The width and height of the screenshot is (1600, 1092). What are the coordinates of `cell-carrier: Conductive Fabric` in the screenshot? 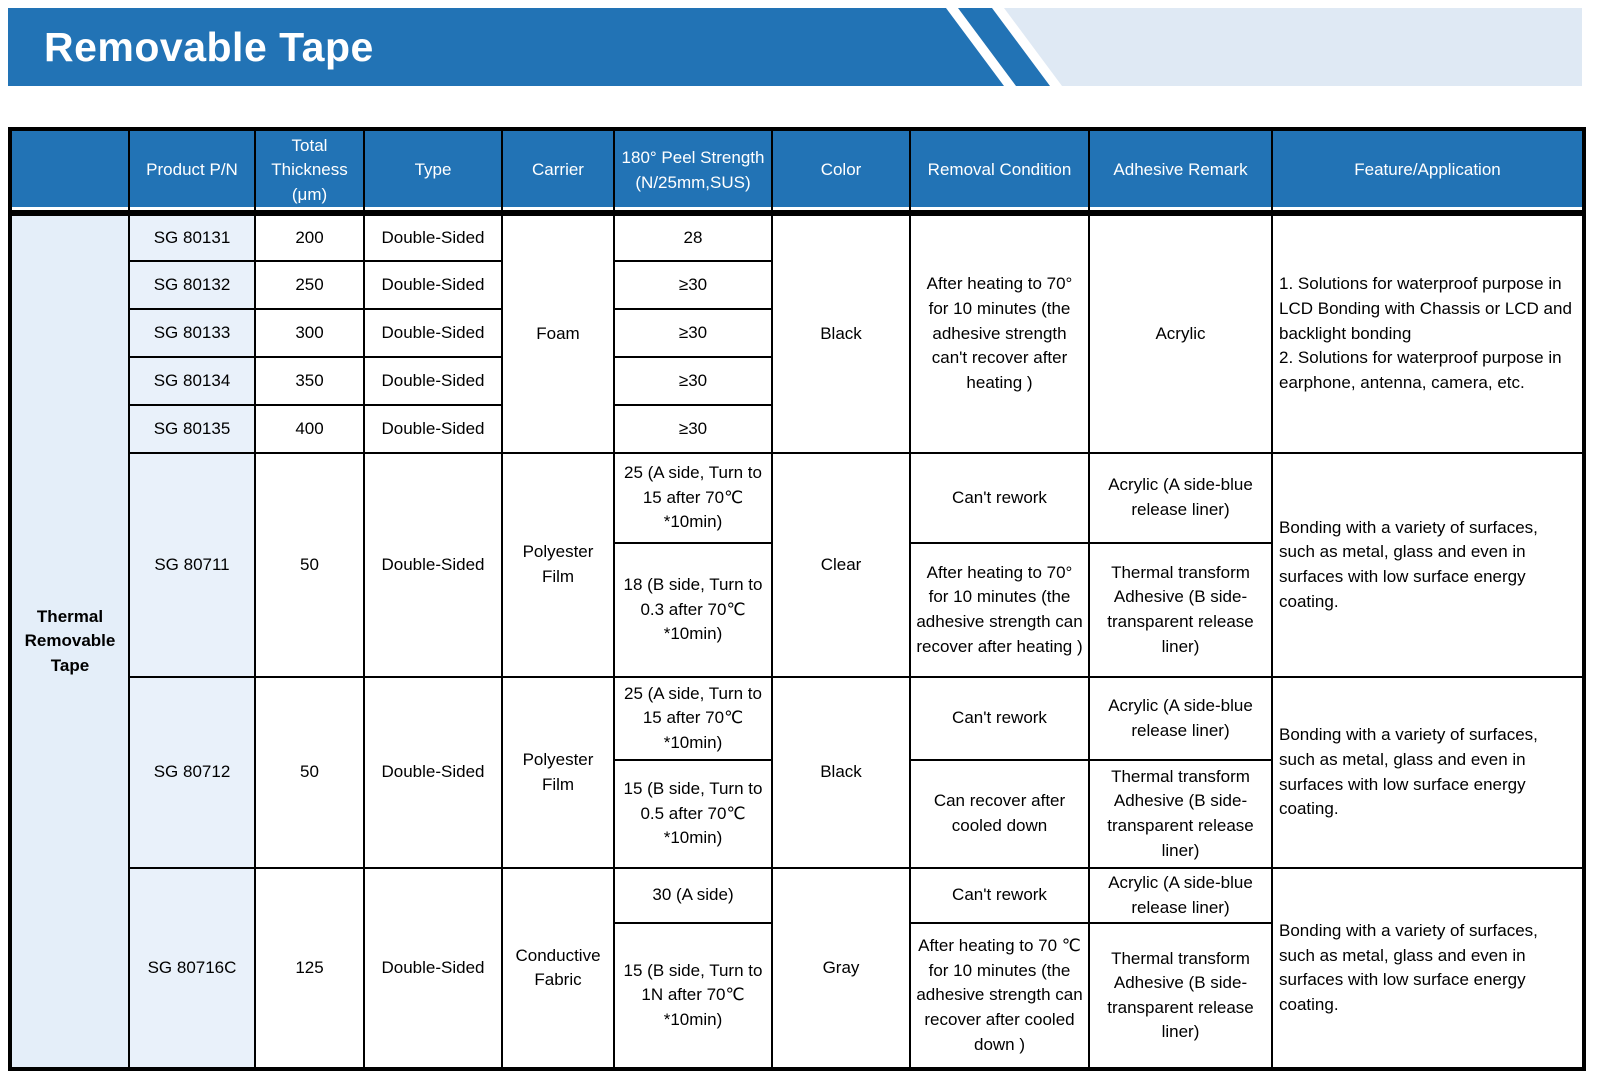 It's located at (558, 968).